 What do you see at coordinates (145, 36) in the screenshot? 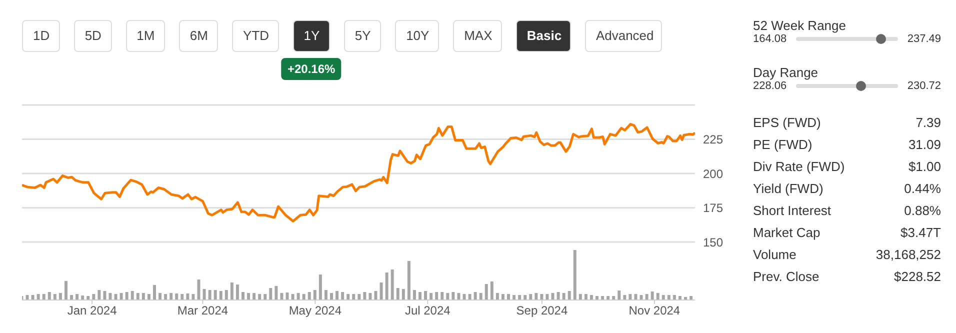
I see `text: 1M` at bounding box center [145, 36].